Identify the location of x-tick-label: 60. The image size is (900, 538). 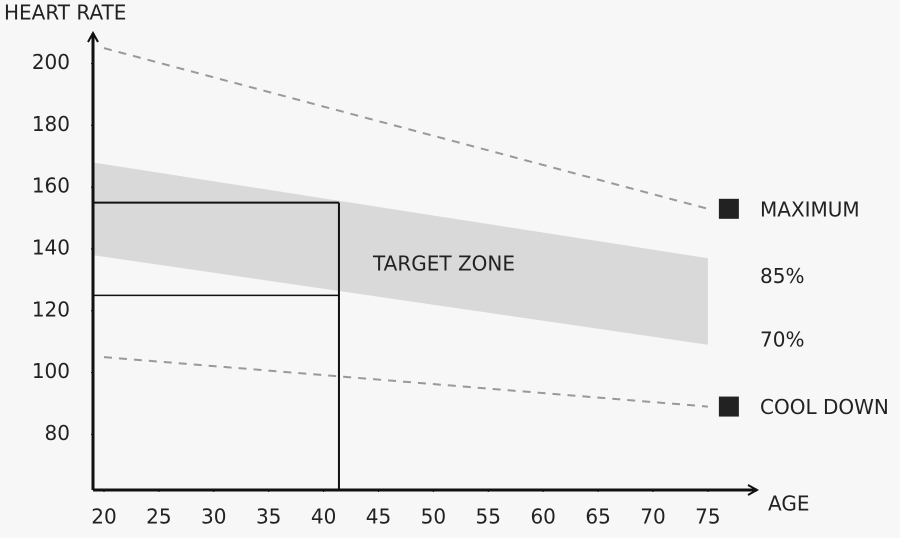
(542, 517).